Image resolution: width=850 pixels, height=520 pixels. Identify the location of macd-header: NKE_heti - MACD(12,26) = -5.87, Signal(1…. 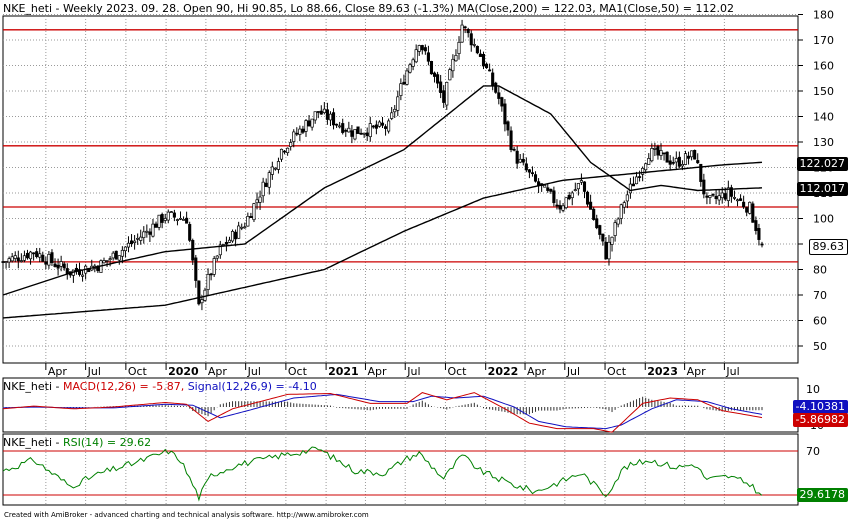
(160, 386).